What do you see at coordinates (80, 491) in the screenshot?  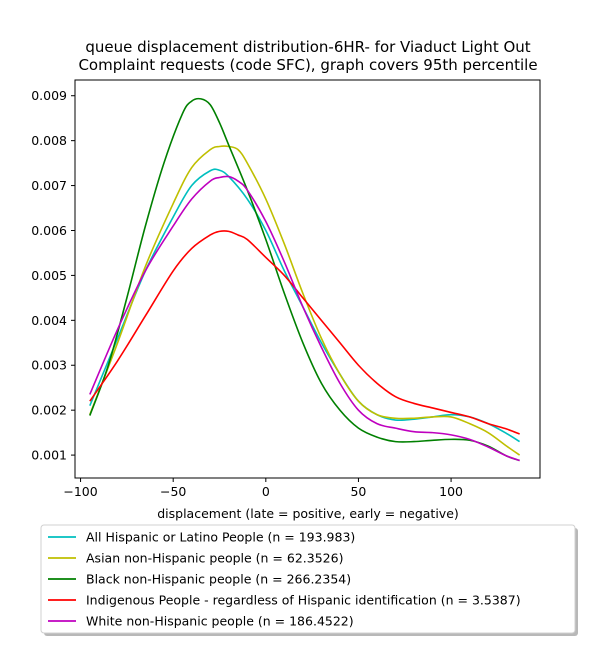 I see `x-tick-label: −100` at bounding box center [80, 491].